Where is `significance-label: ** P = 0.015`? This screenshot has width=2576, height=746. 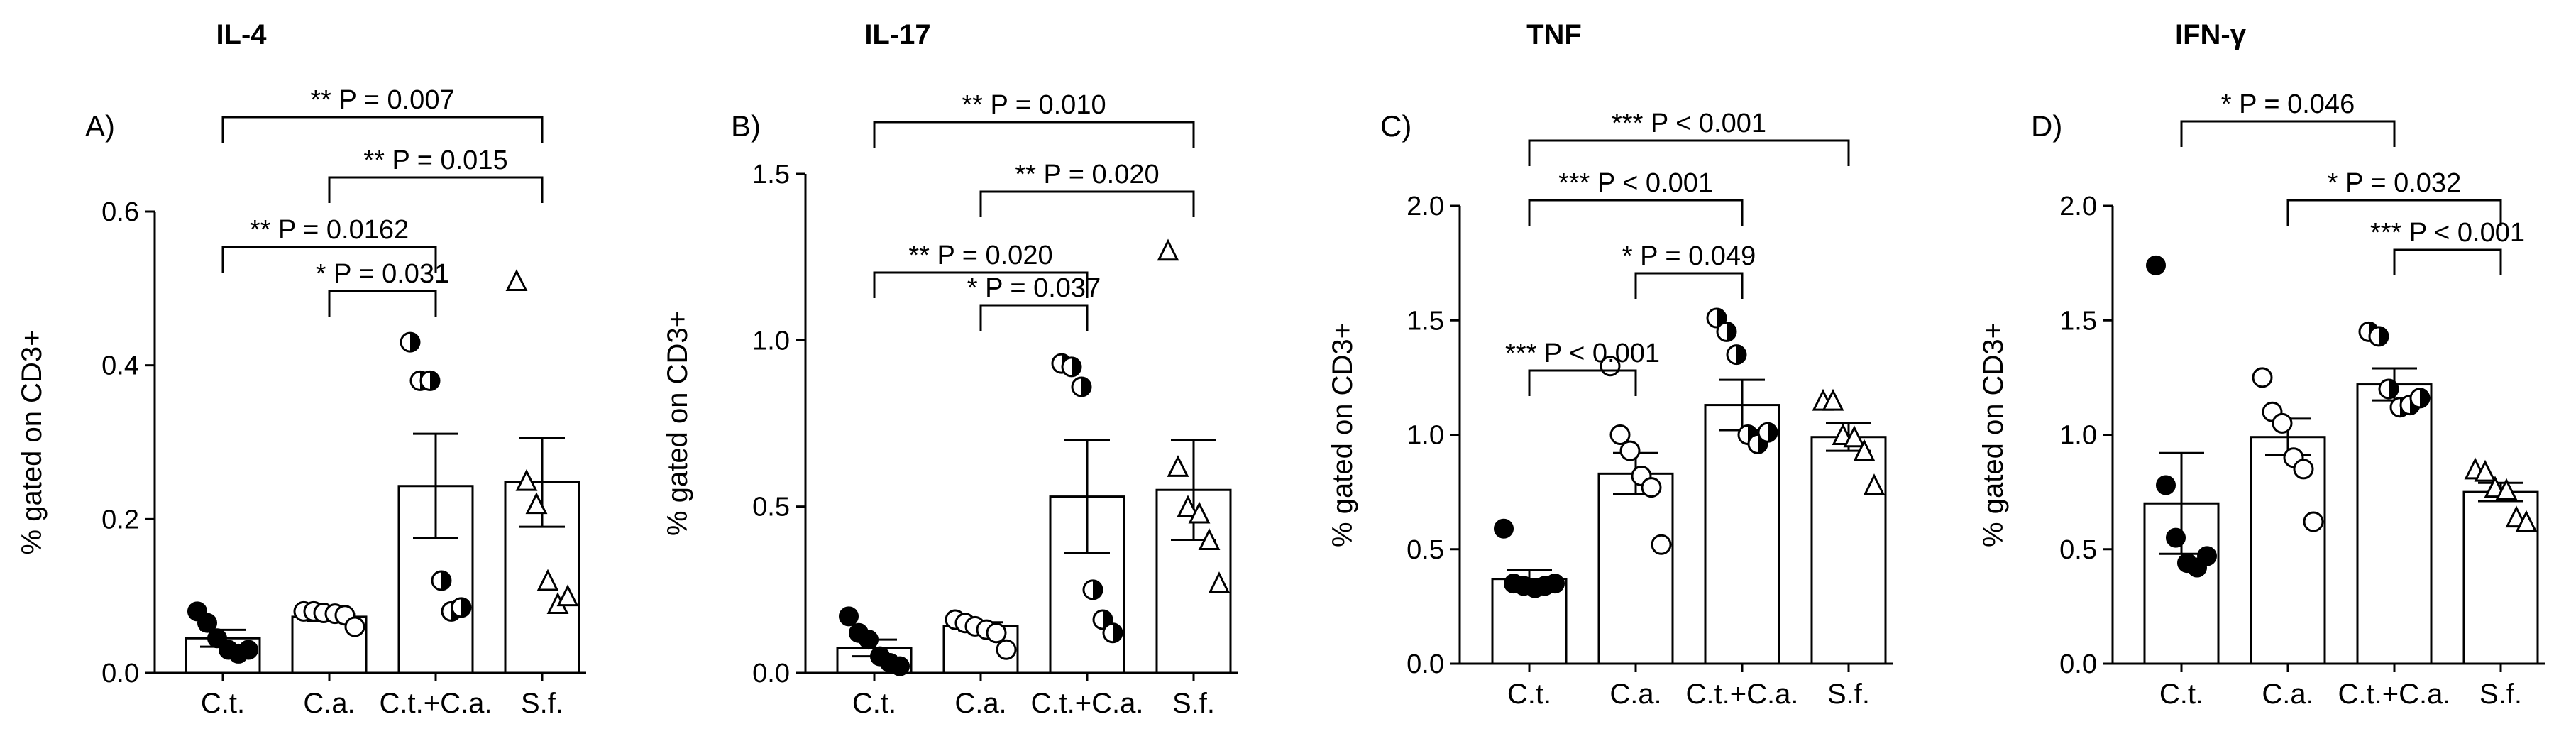
significance-label: ** P = 0.015 is located at coordinates (435, 160).